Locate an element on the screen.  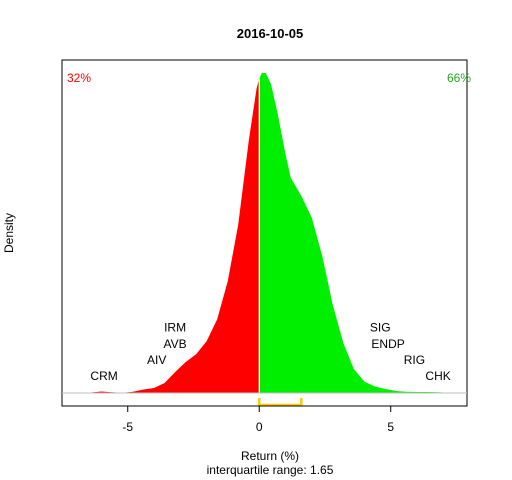
x-tick-label: 0 is located at coordinates (259, 427).